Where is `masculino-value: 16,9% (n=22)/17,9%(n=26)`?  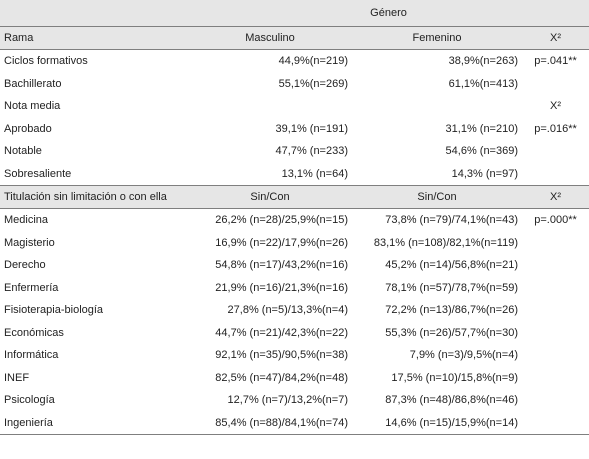
masculino-value: 16,9% (n=22)/17,9%(n=26) is located at coordinates (281, 242).